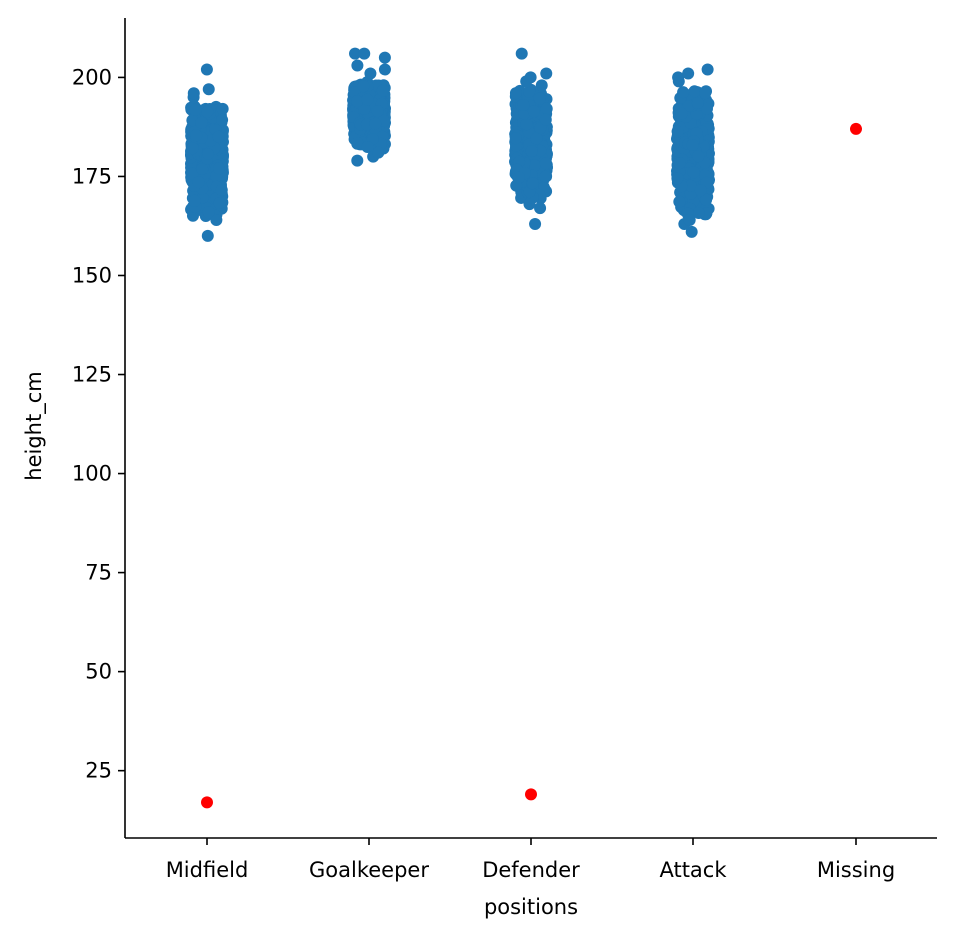 The height and width of the screenshot is (940, 974). What do you see at coordinates (369, 870) in the screenshot?
I see `x-tick-label: Goalkeeper` at bounding box center [369, 870].